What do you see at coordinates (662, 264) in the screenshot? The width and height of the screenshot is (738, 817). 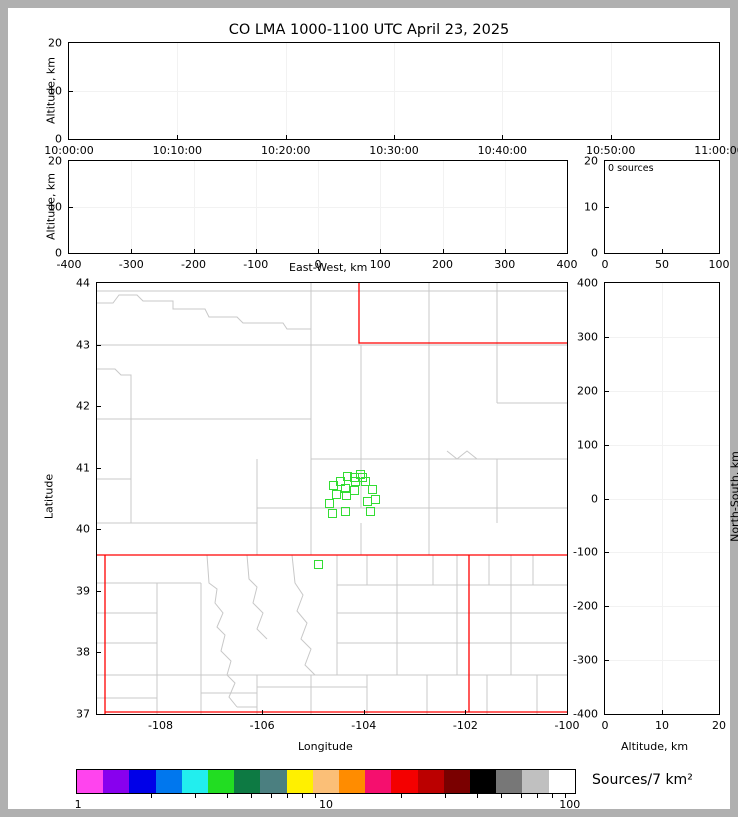 I see `tick-label-x: 50` at bounding box center [662, 264].